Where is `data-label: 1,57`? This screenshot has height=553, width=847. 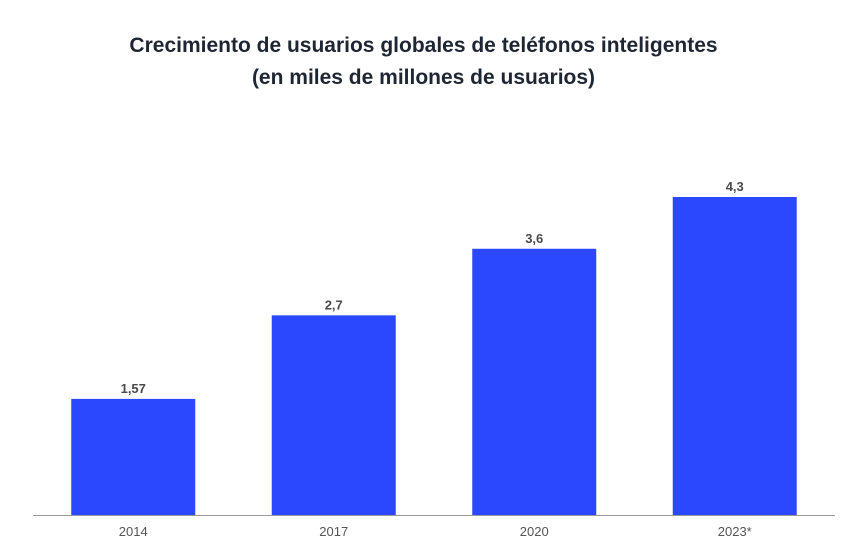 data-label: 1,57 is located at coordinates (133, 388).